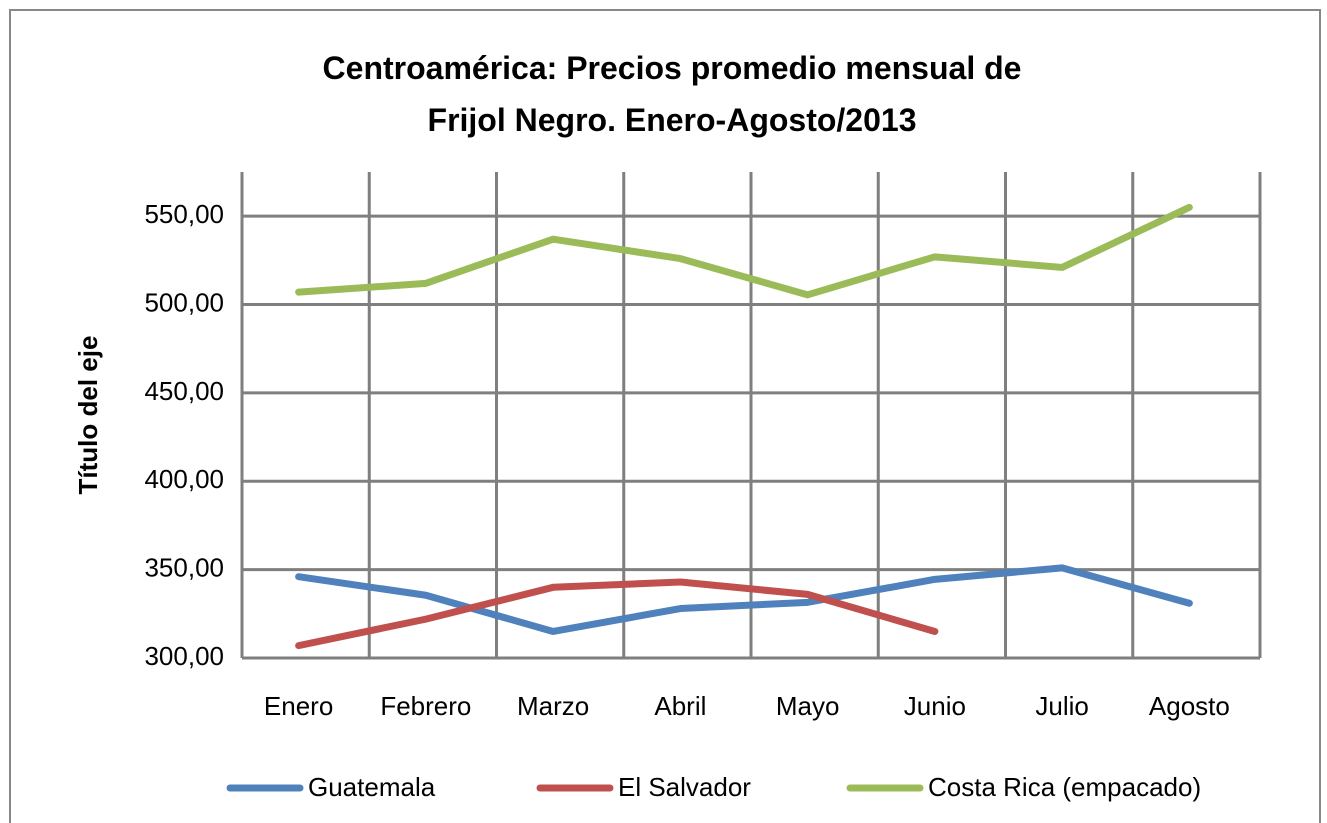  I want to click on x-tick-label: Mayo, so click(808, 706).